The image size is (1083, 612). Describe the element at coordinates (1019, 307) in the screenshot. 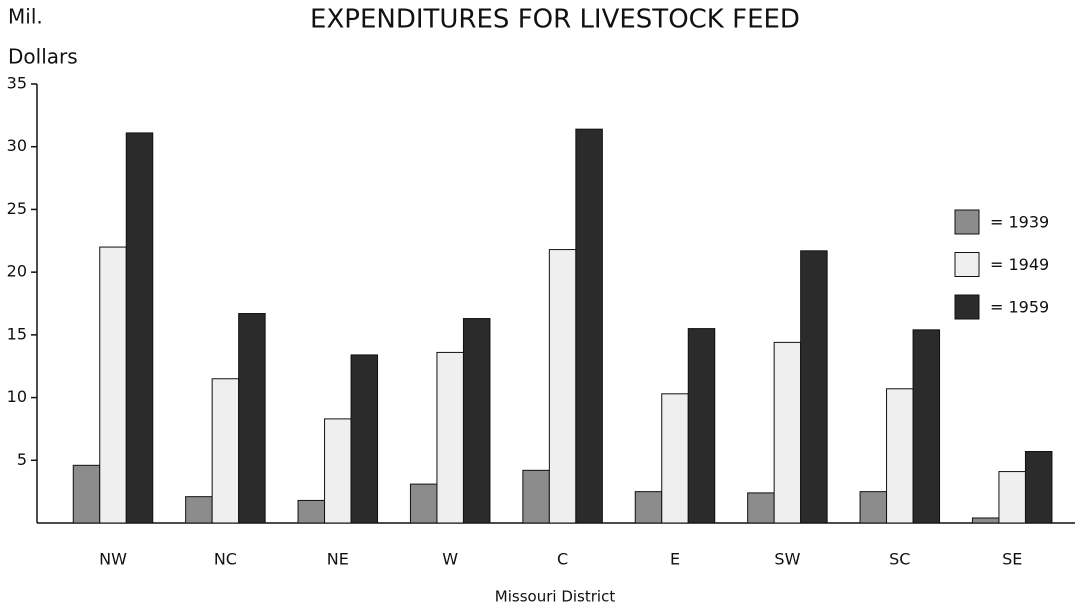

I see `legend-label: = 1959` at that location.